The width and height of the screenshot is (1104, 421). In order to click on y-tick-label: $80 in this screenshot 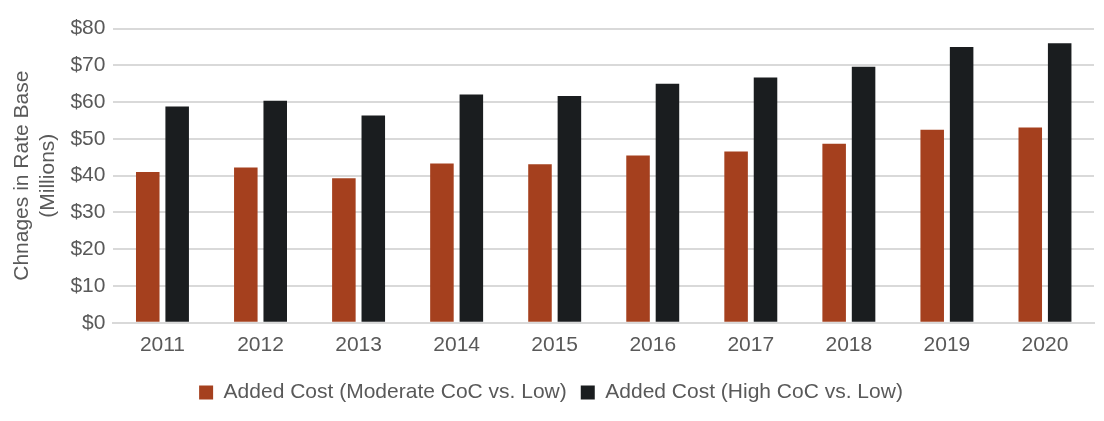, I will do `click(88, 27)`.